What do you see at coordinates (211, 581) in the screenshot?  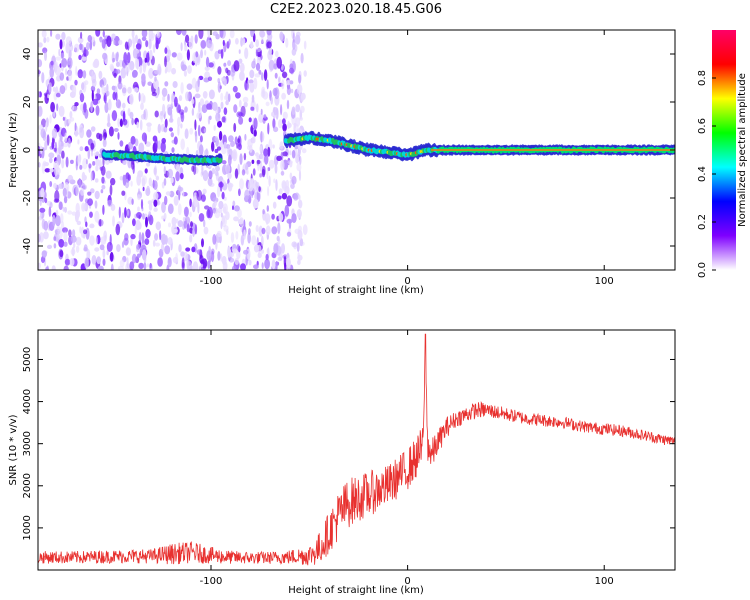 I see `snr-x-tick-label: -100` at bounding box center [211, 581].